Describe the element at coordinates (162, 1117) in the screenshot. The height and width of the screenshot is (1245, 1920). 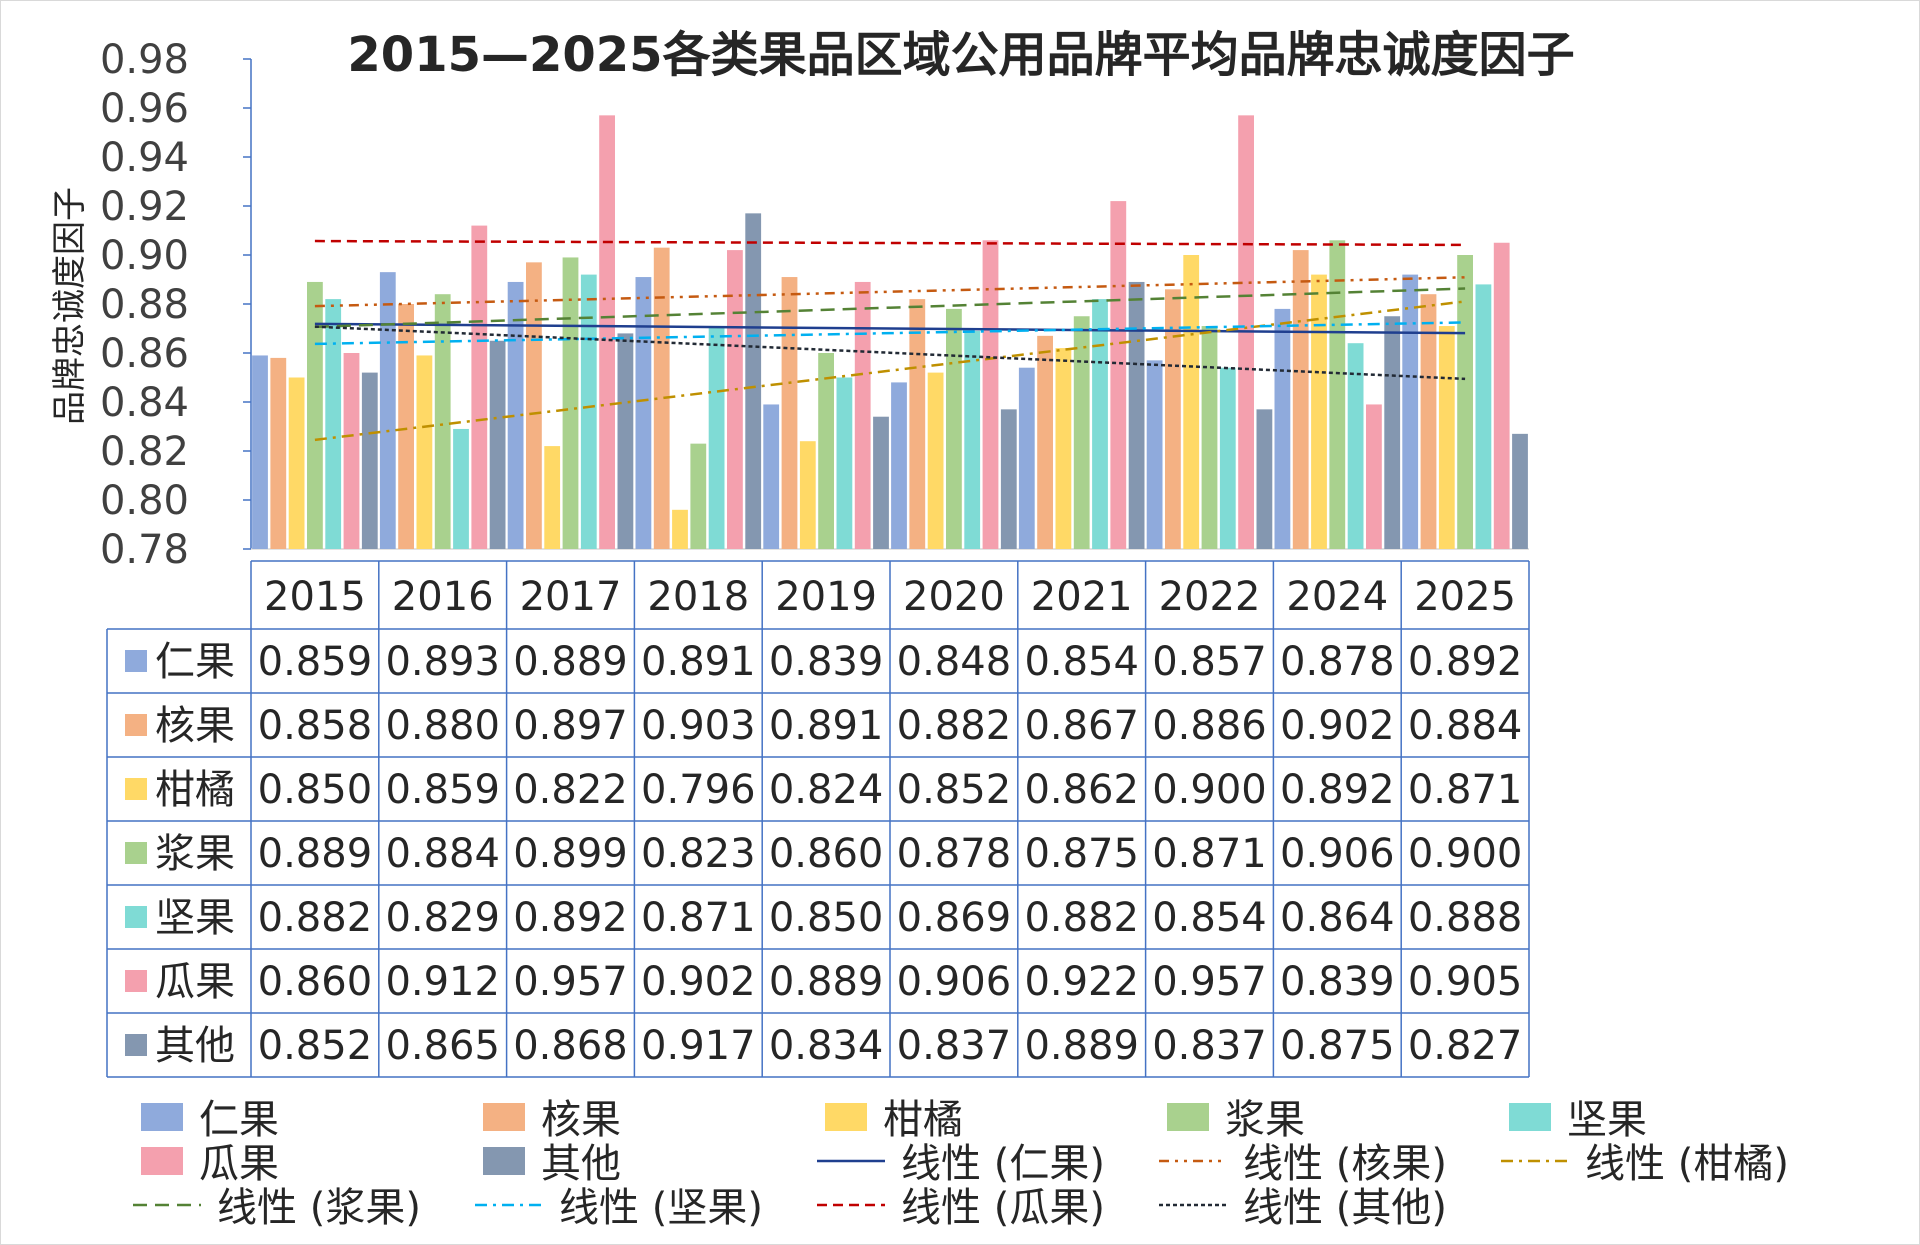
I see `legend-swatch-仁果` at that location.